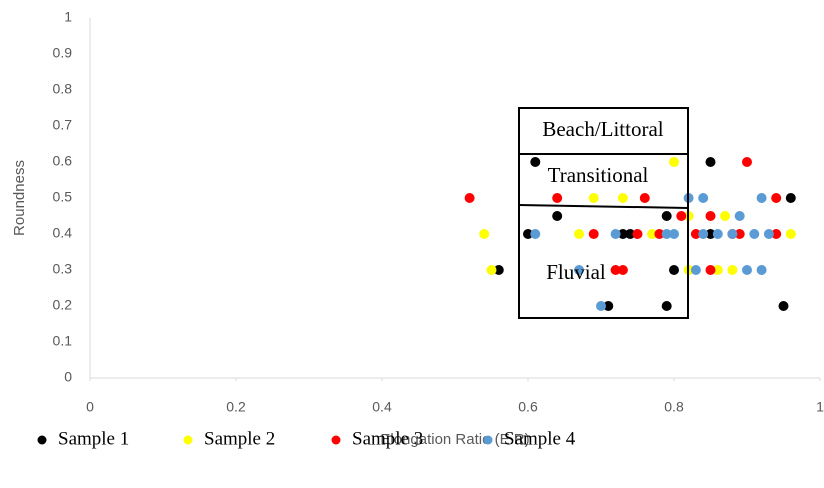 The height and width of the screenshot is (488, 824). I want to click on y-tick-label: 0.7, so click(63, 125).